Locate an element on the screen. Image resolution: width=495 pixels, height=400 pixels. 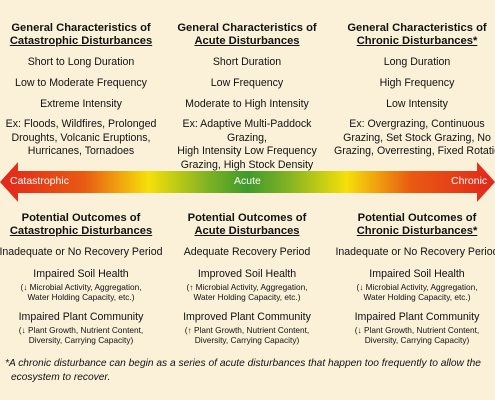
chronic-plant-community: Impaired Plant Community is located at coordinates (417, 317).